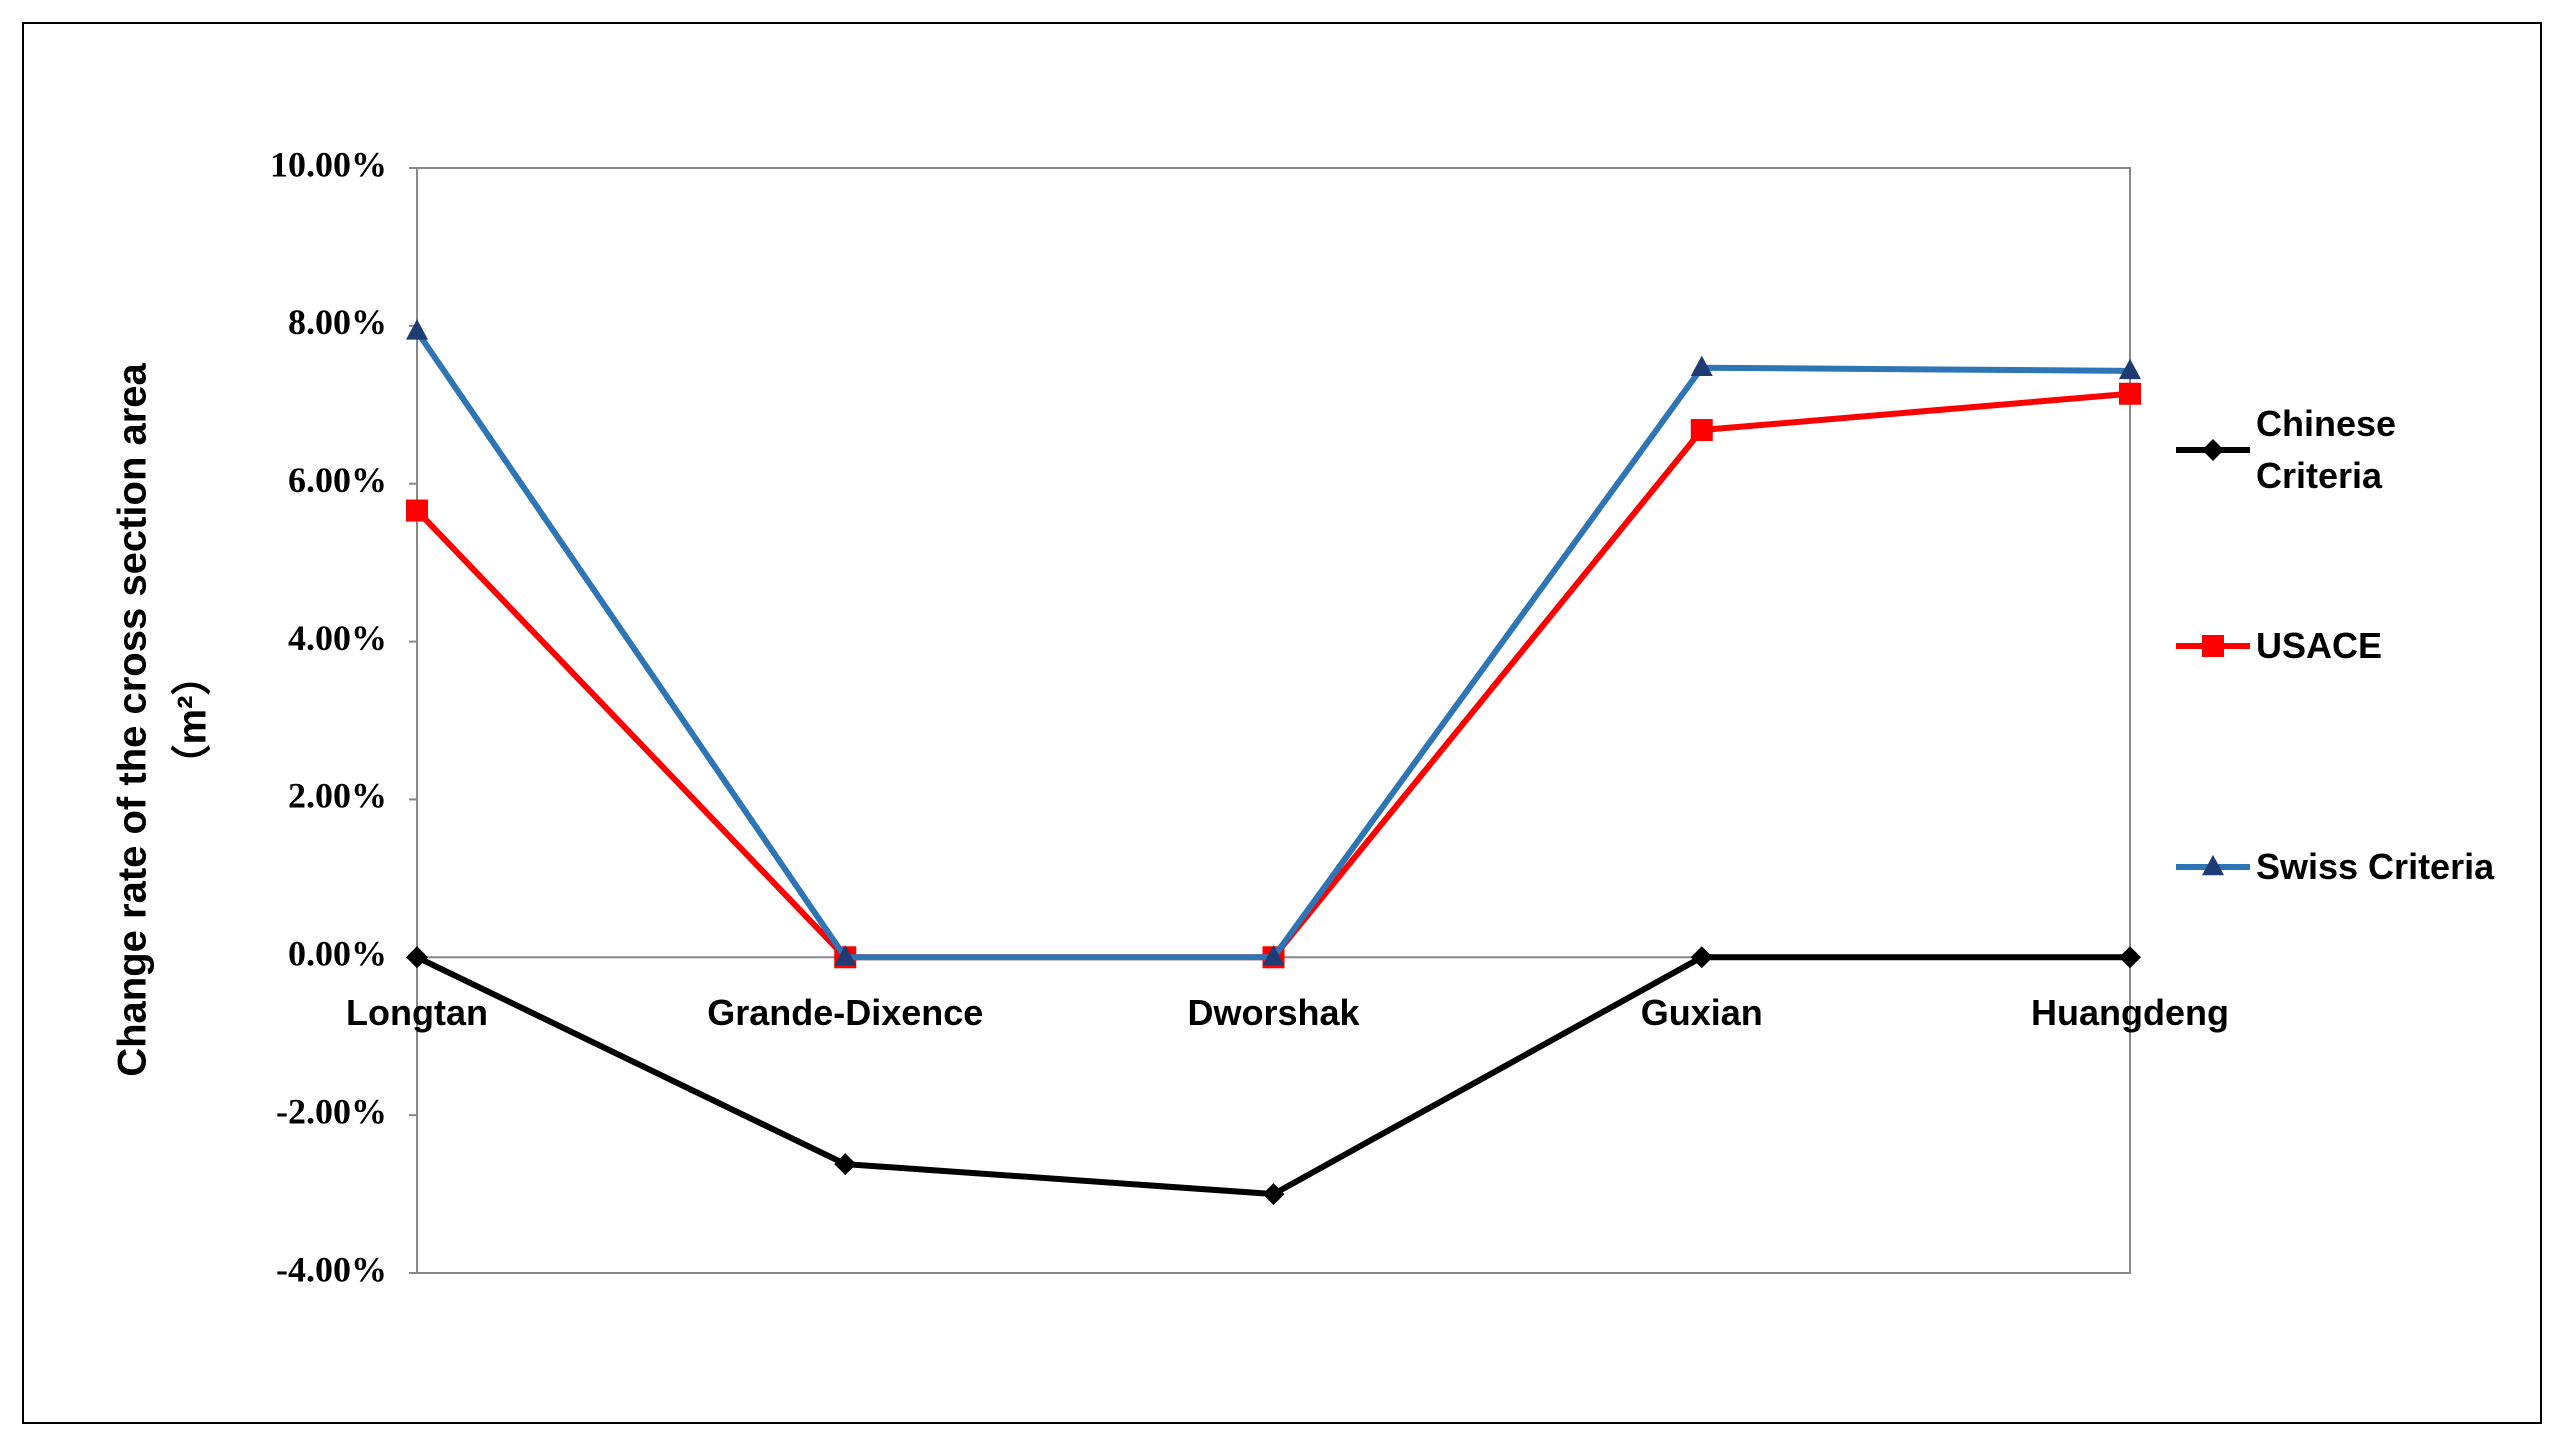  What do you see at coordinates (2326, 449) in the screenshot?
I see `legend-label: Chinese Criteria` at bounding box center [2326, 449].